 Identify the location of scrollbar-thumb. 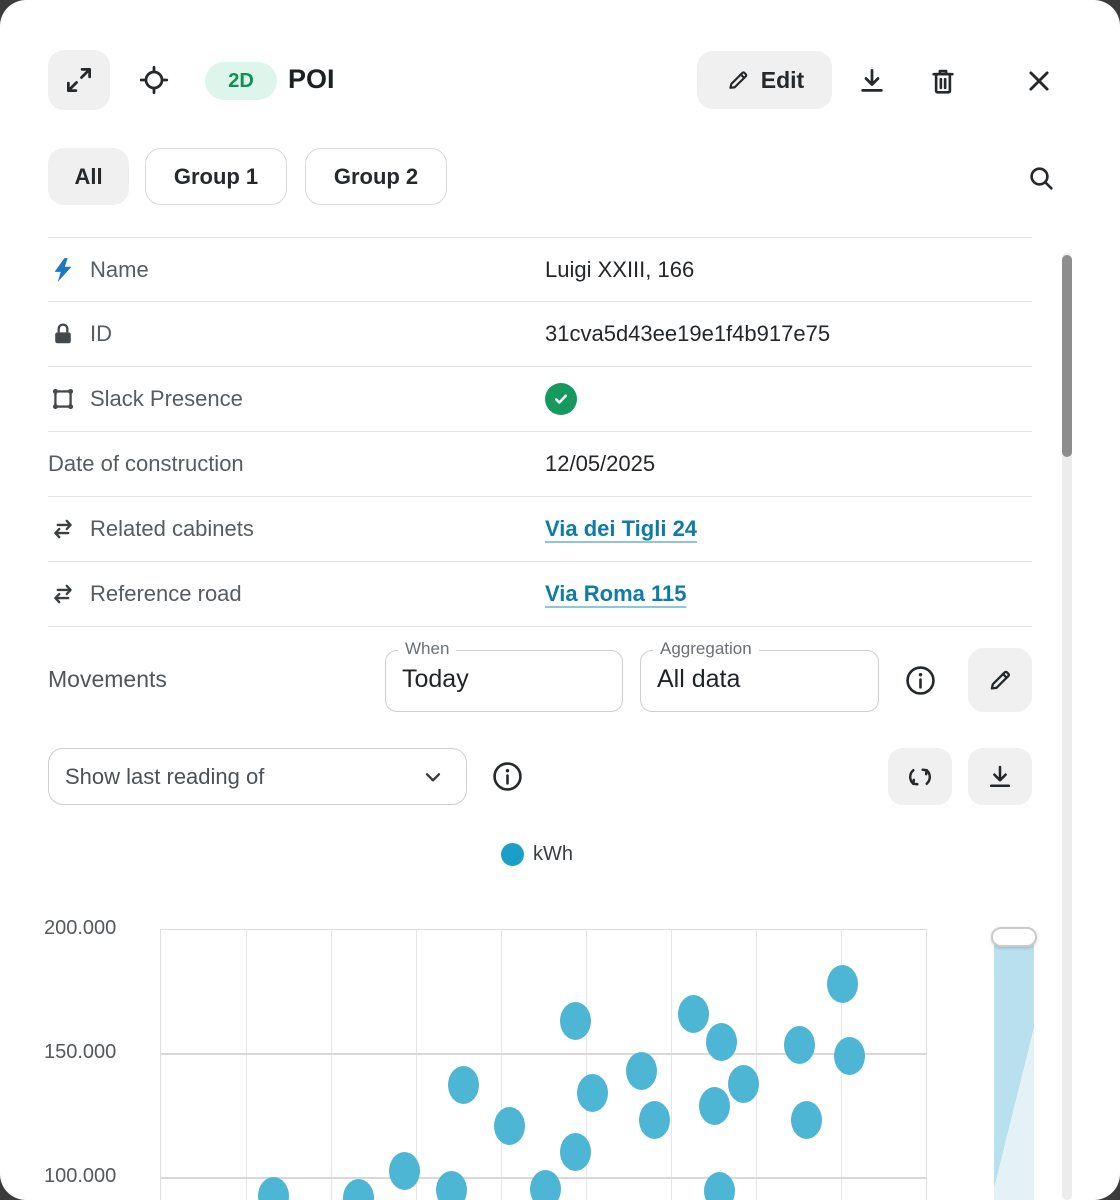
(1067, 356).